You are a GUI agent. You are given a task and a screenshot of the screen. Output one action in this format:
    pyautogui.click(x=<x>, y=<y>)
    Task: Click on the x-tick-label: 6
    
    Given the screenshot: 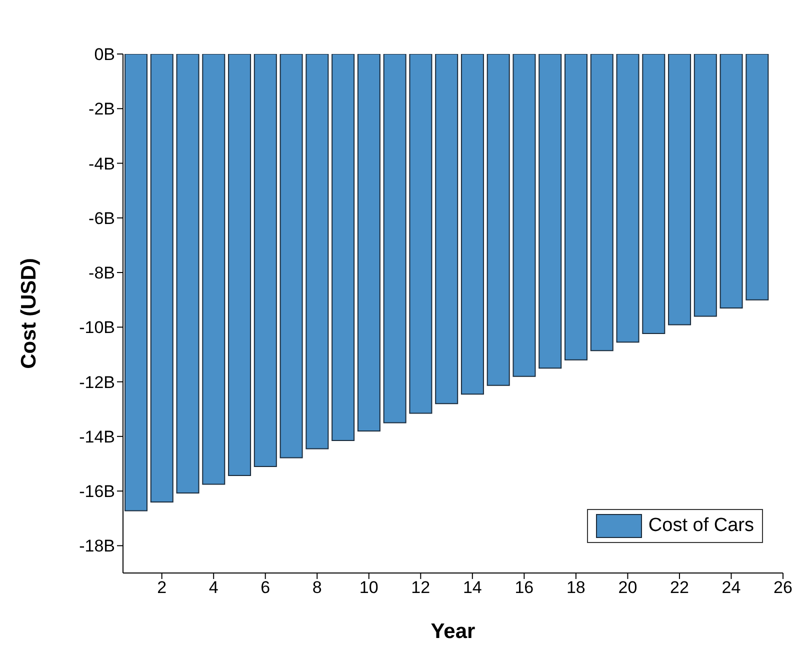 What is the action you would take?
    pyautogui.click(x=265, y=588)
    